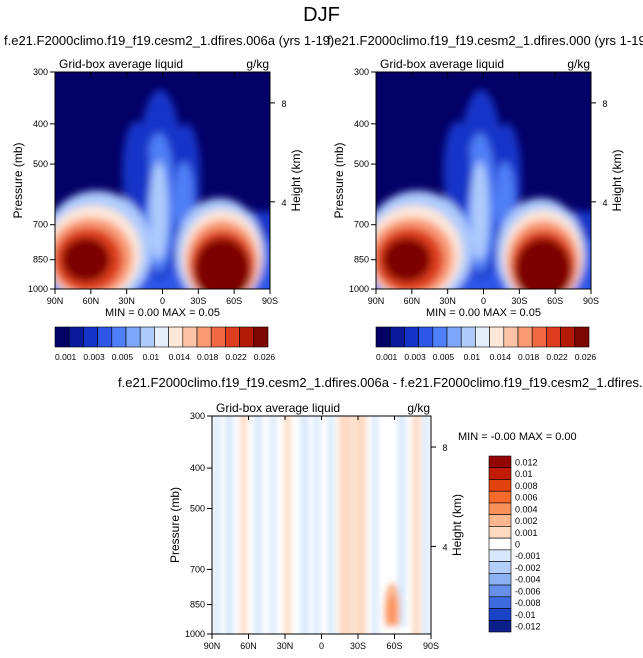 The image size is (643, 658). What do you see at coordinates (528, 591) in the screenshot?
I see `colorbar-label: -0.006` at bounding box center [528, 591].